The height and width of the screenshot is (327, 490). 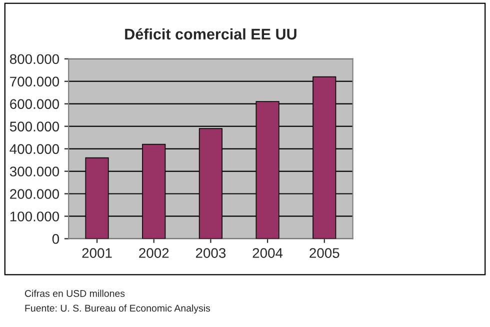 What do you see at coordinates (210, 34) in the screenshot?
I see `chart-title: Déficit comercial EE UU` at bounding box center [210, 34].